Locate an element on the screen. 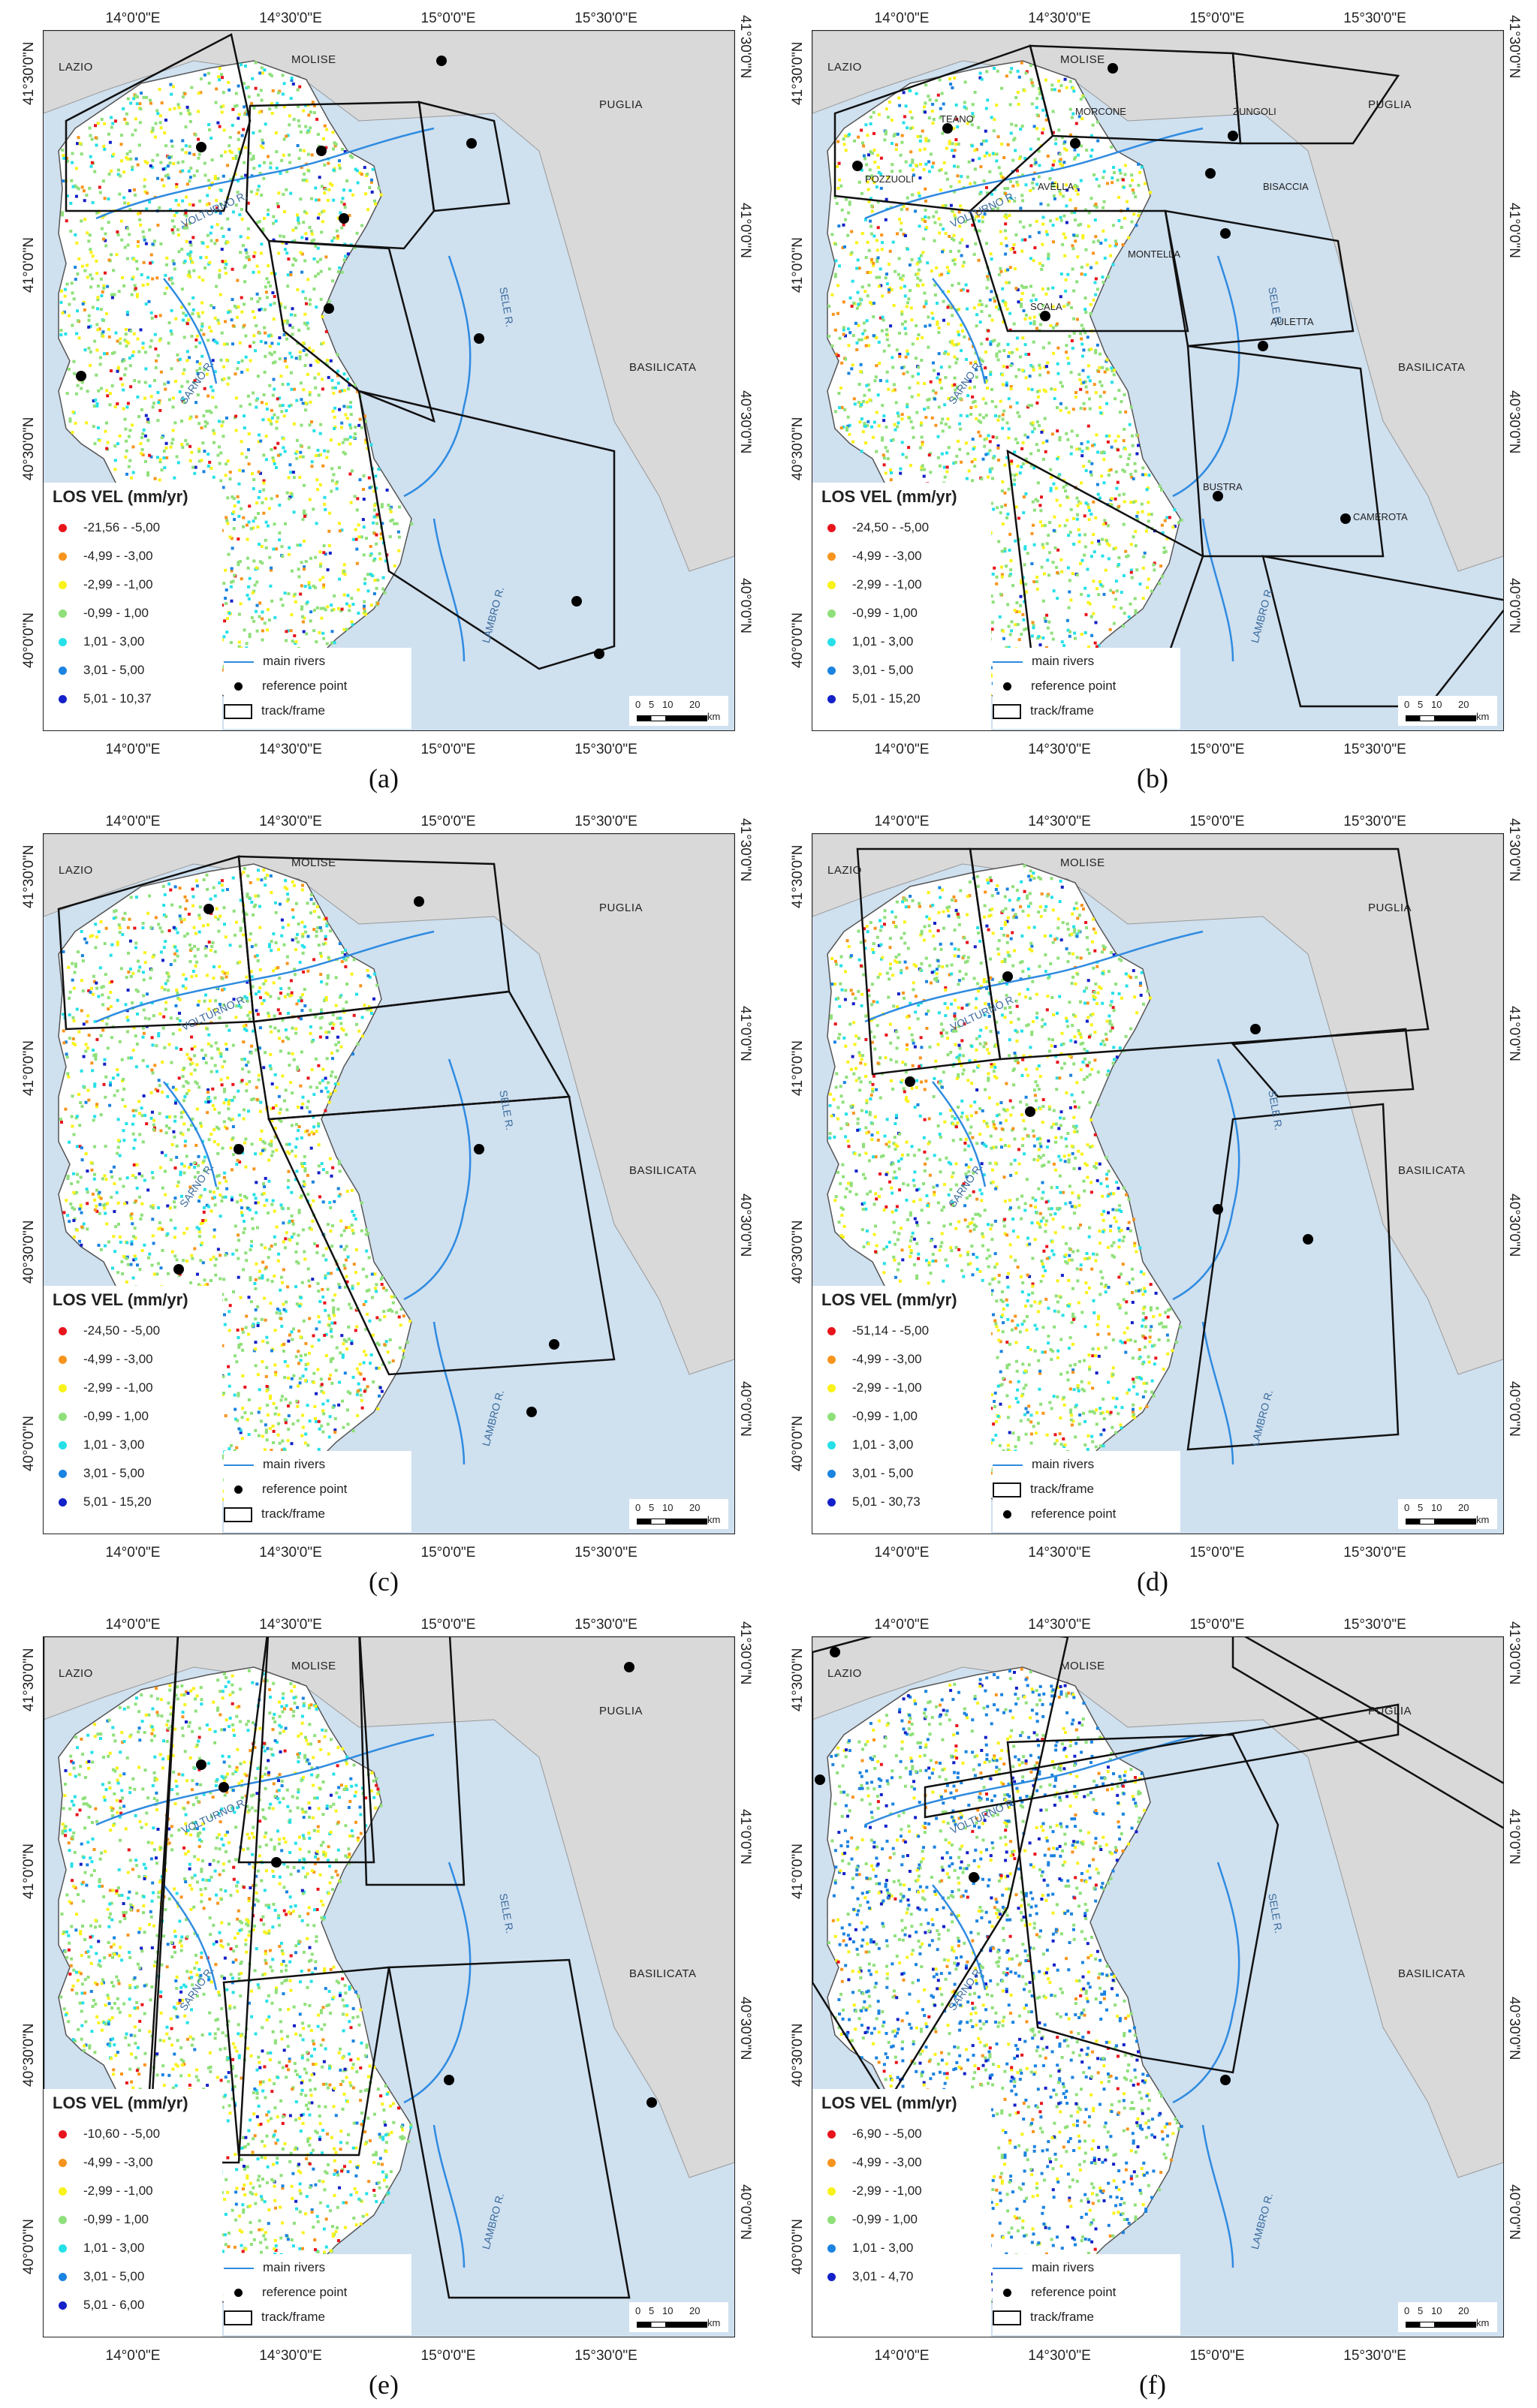  longitude-tick: 14°0'0"E is located at coordinates (133, 822).